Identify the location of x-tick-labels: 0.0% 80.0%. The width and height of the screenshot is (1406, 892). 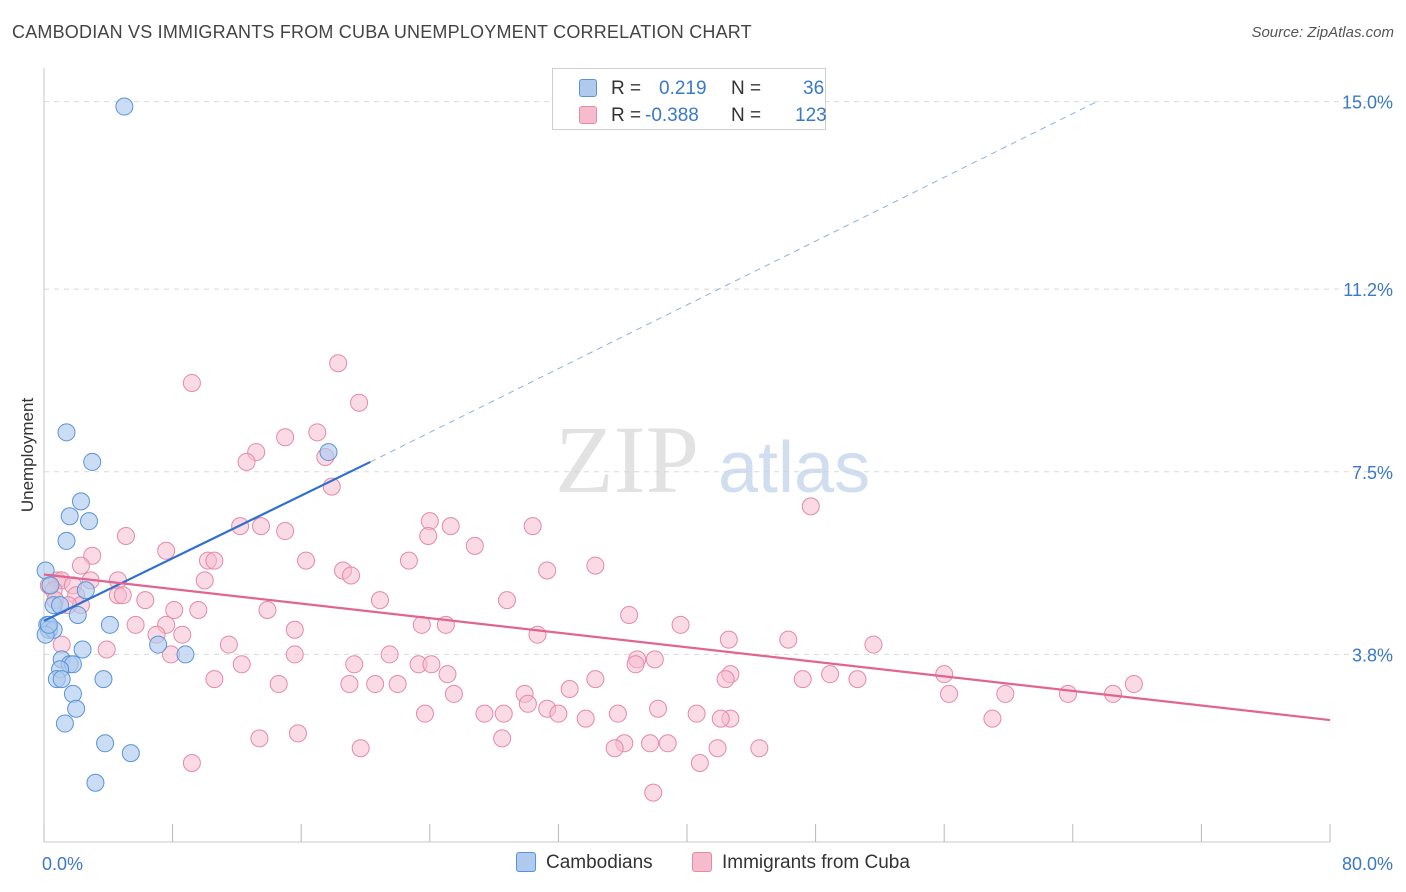
(717, 864).